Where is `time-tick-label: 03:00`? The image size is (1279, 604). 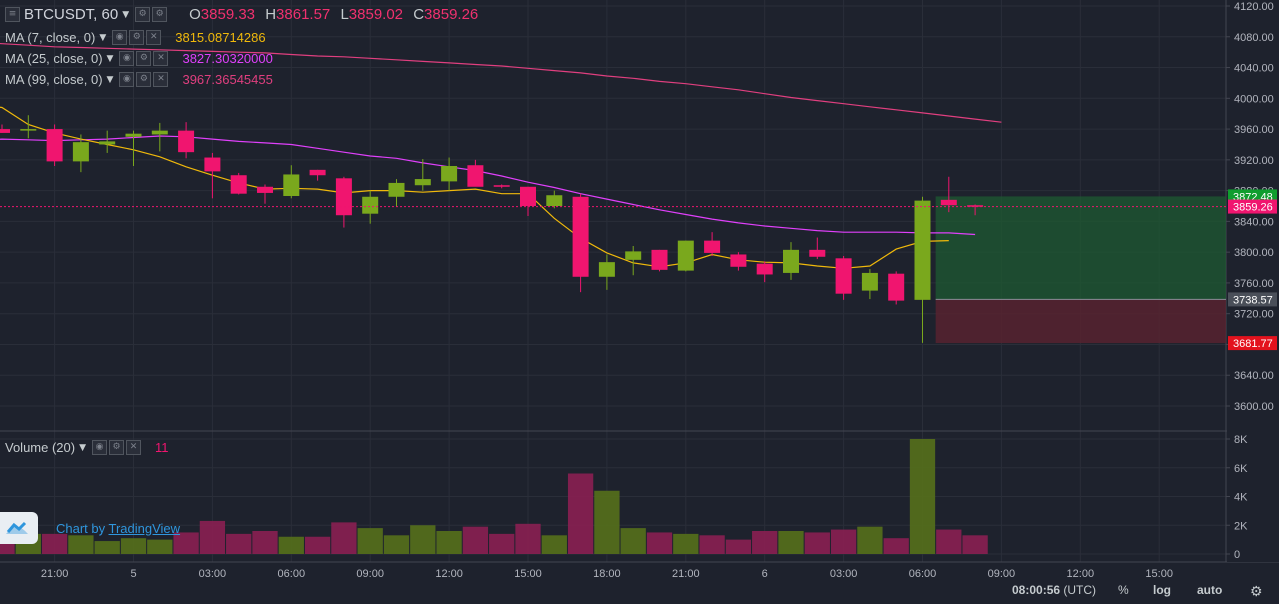
time-tick-label: 03:00 is located at coordinates (844, 574).